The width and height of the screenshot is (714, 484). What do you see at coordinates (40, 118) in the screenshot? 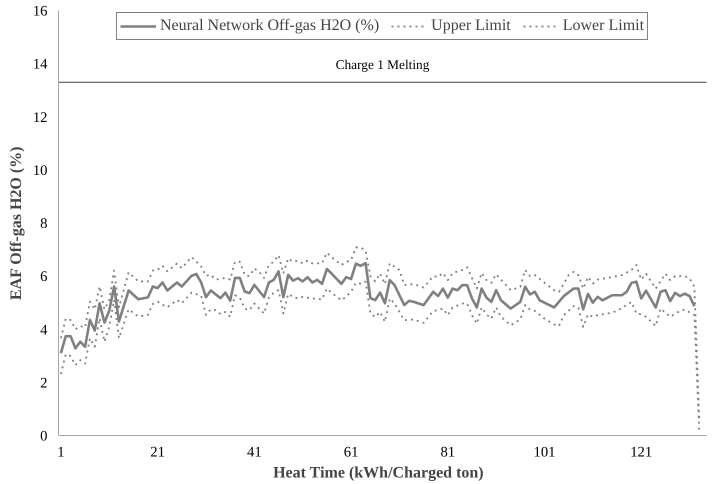
I see `y-tick-label: 12` at bounding box center [40, 118].